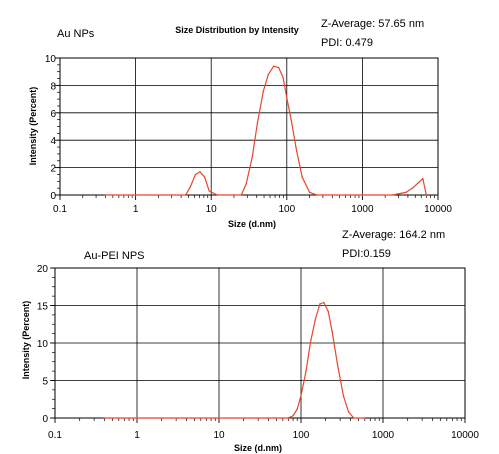 The height and width of the screenshot is (454, 499). Describe the element at coordinates (53, 169) in the screenshot. I see `y-tick-label: 2` at that location.